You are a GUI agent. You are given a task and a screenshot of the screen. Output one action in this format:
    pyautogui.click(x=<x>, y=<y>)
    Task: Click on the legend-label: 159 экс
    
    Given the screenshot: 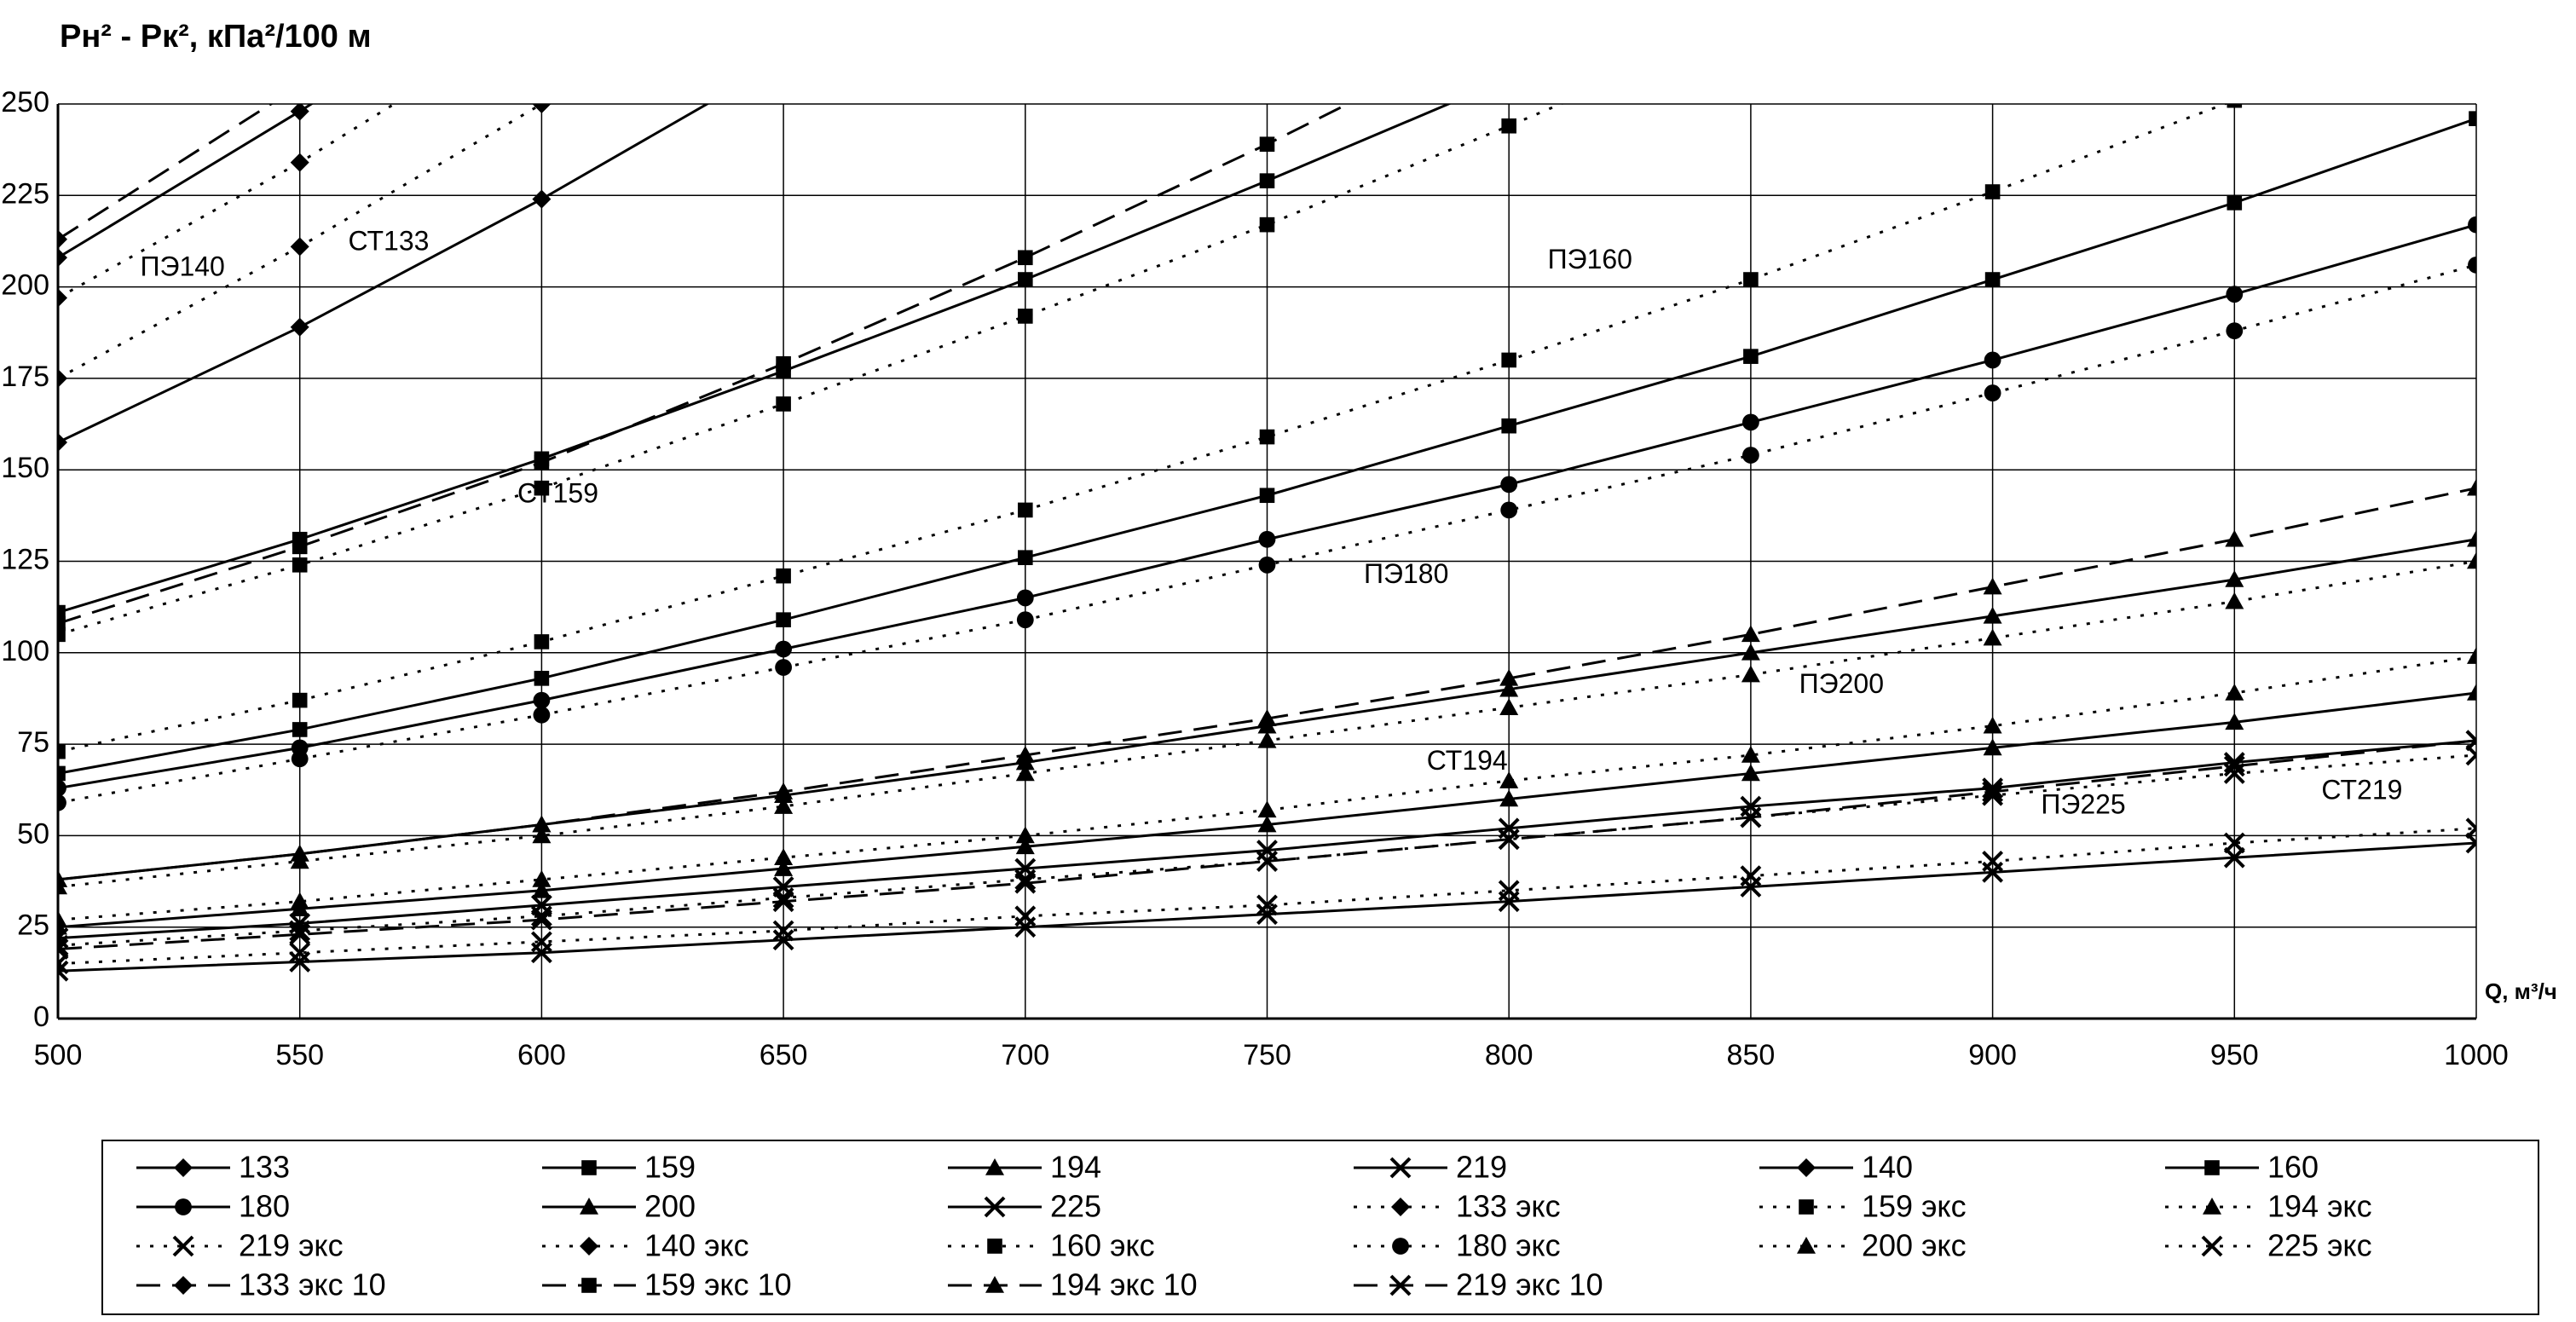 What is the action you would take?
    pyautogui.click(x=1914, y=1206)
    